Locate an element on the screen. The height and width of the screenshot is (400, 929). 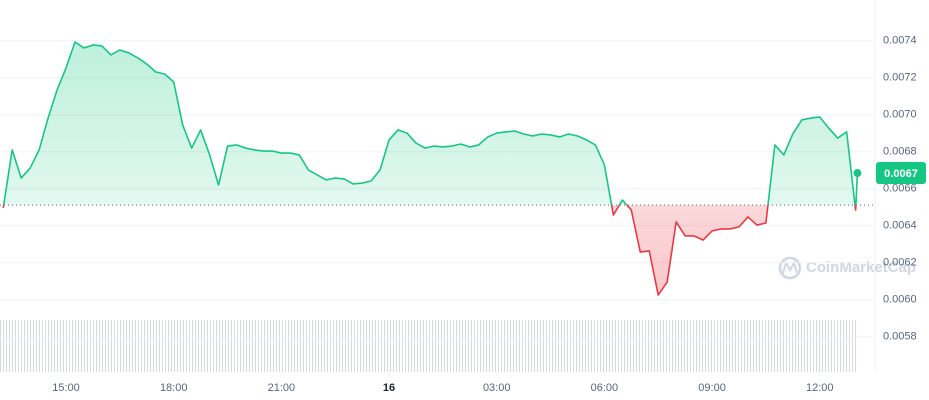
y-tick-label: 0.0064 is located at coordinates (900, 226).